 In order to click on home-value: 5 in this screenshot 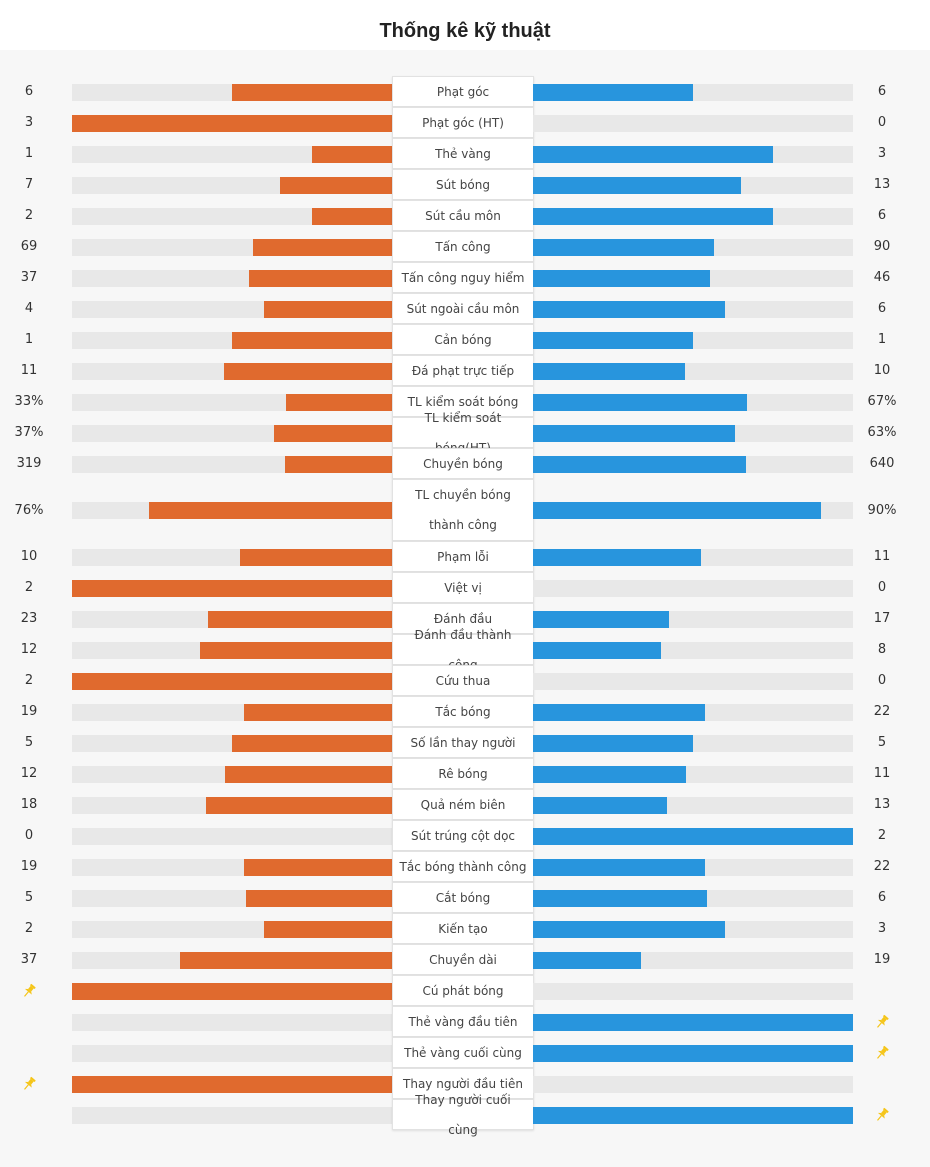, I will do `click(29, 742)`.